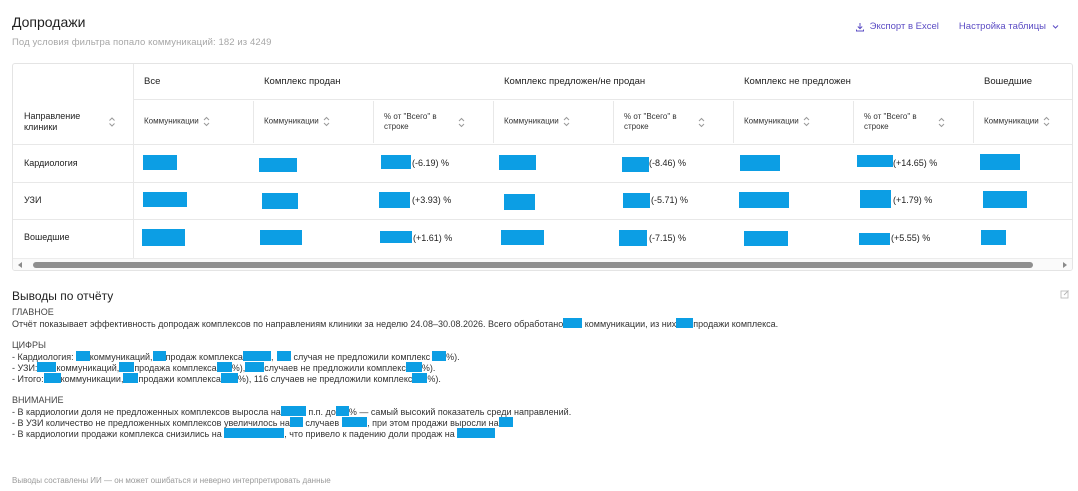 The width and height of the screenshot is (1078, 491). I want to click on pct-cell: (-7.15) %, so click(668, 238).